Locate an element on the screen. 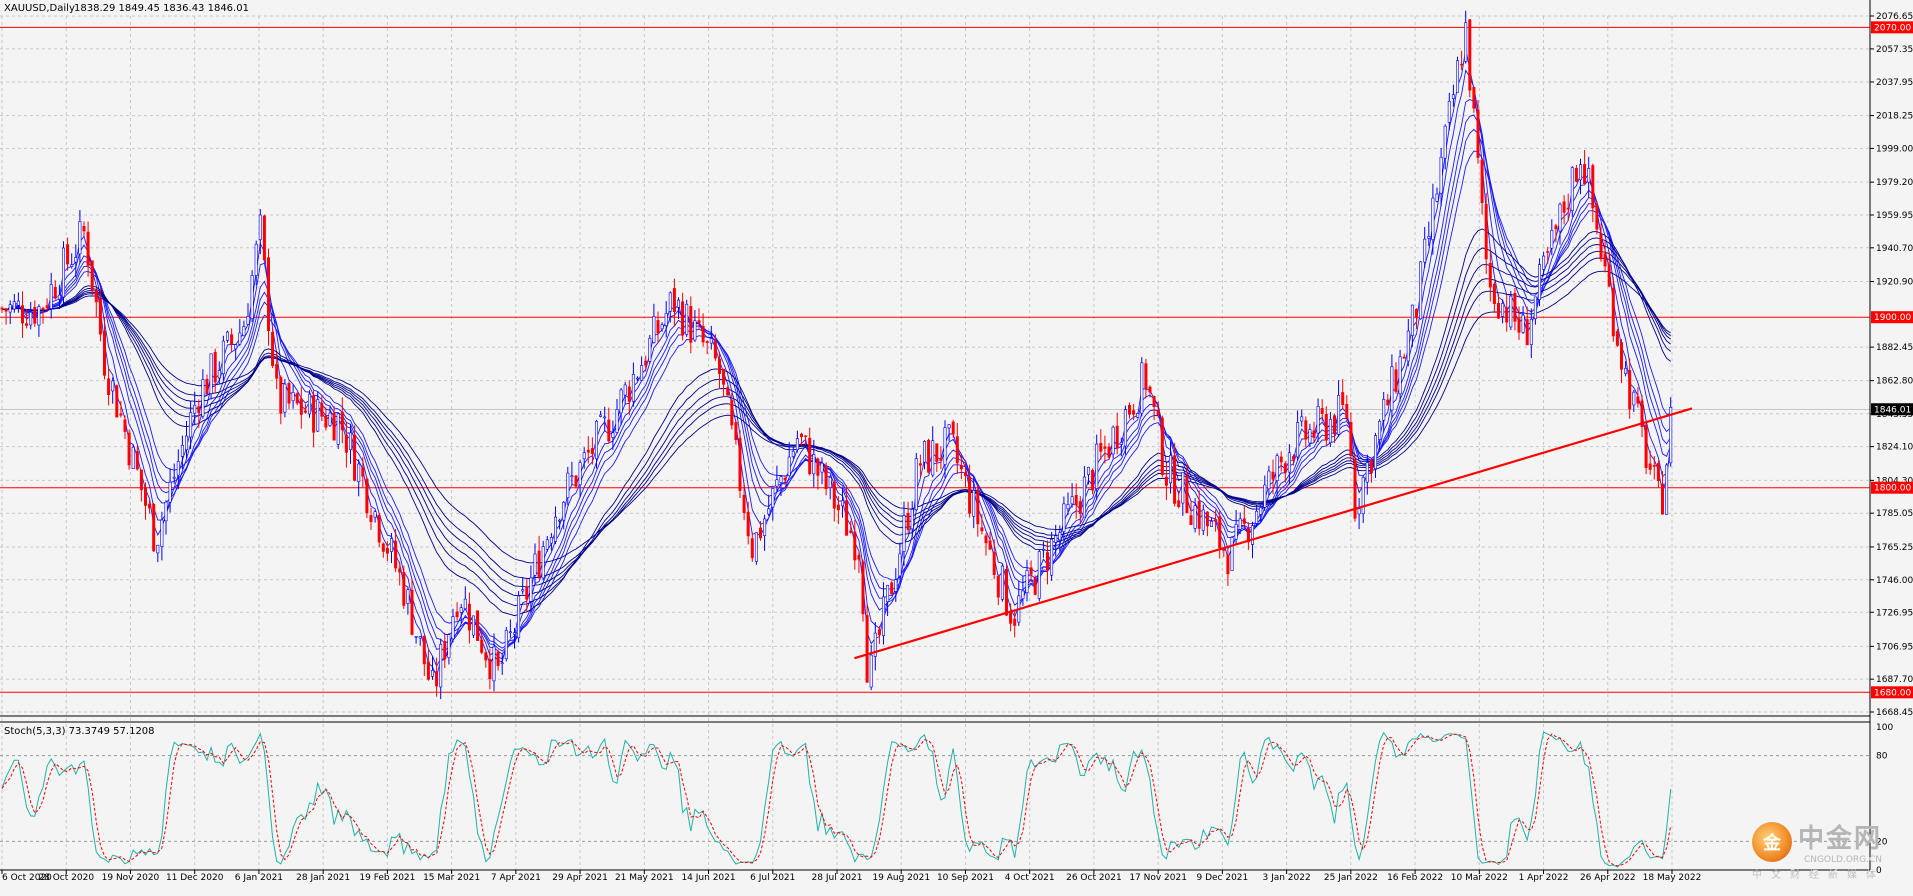 This screenshot has width=1913, height=896. ohlc-label: 1838.29 1849.45 1836.43 1846.01 is located at coordinates (161, 8).